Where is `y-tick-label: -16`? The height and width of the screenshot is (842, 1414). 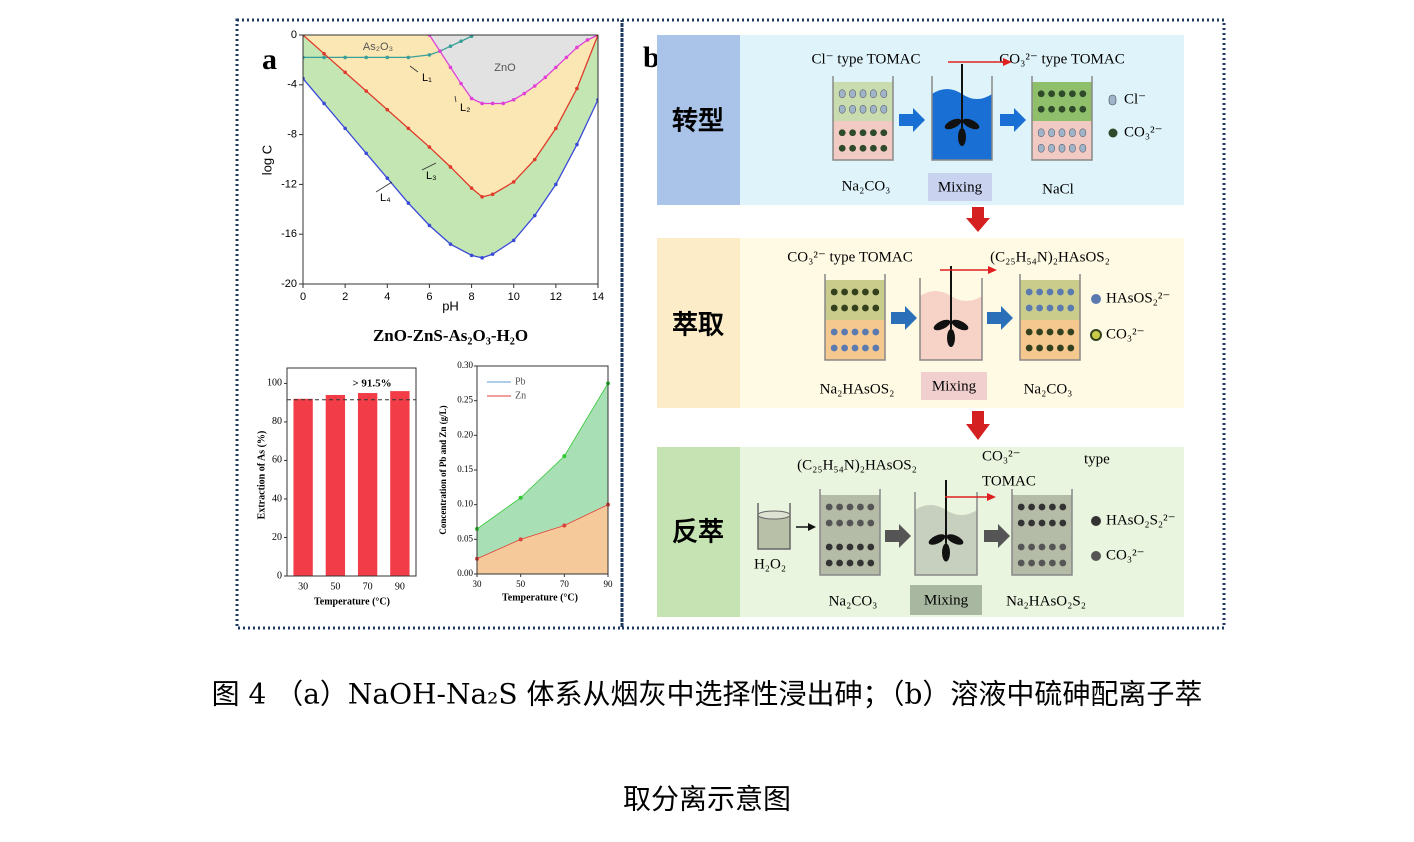 y-tick-label: -16 is located at coordinates (289, 234).